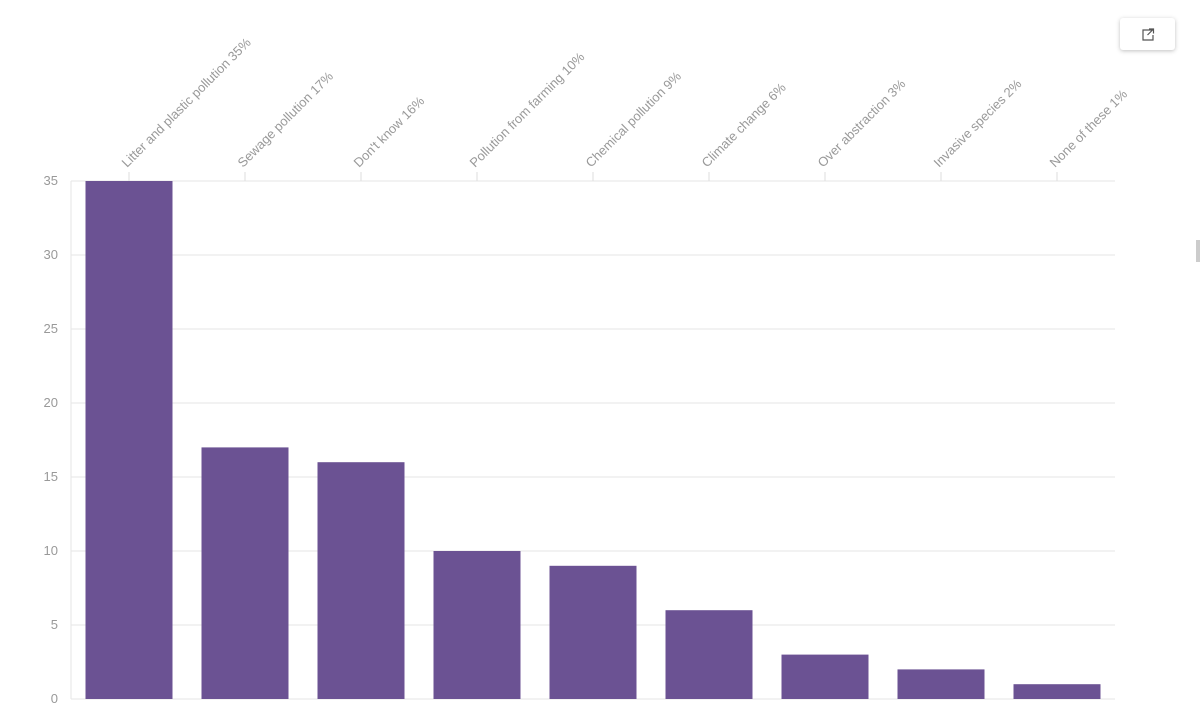  I want to click on y-tick-label: 0, so click(54, 698).